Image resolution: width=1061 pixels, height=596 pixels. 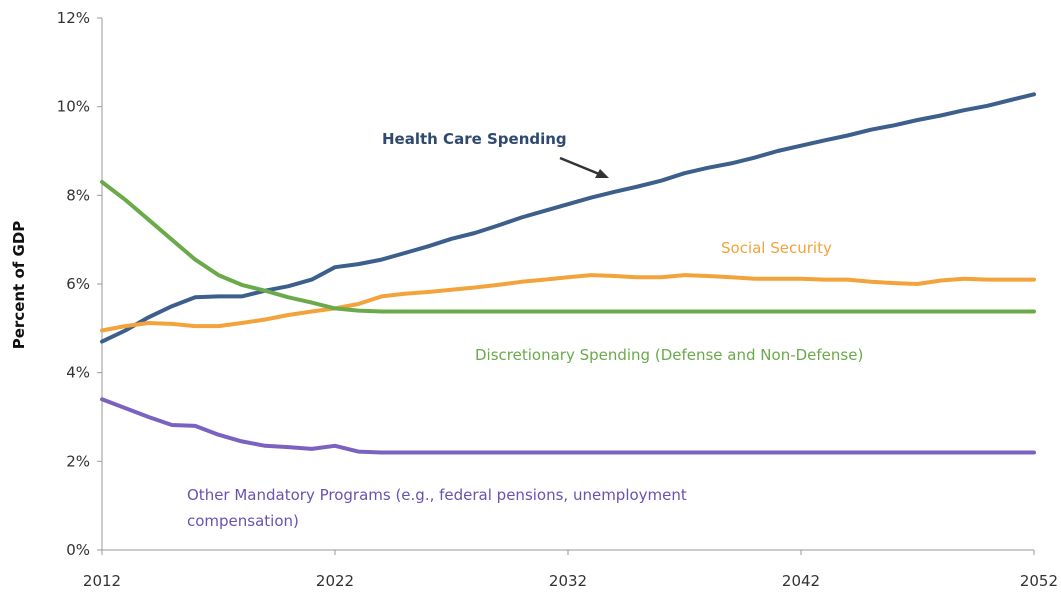 What do you see at coordinates (19, 285) in the screenshot?
I see `y-axis-label: Percent of GDP` at bounding box center [19, 285].